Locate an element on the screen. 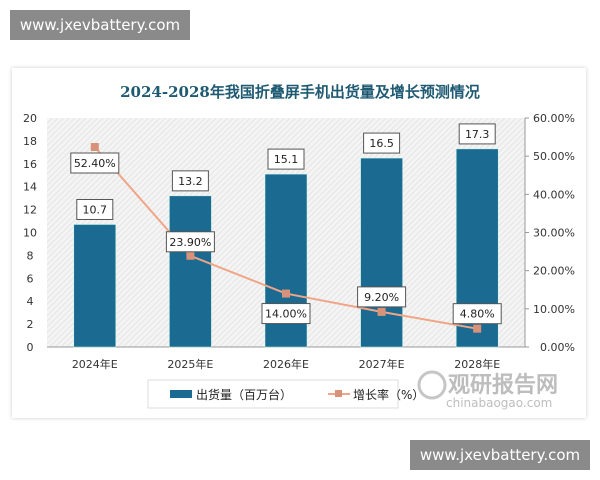  watermark-banner-top: www.jxevbattery.com is located at coordinates (100, 25).